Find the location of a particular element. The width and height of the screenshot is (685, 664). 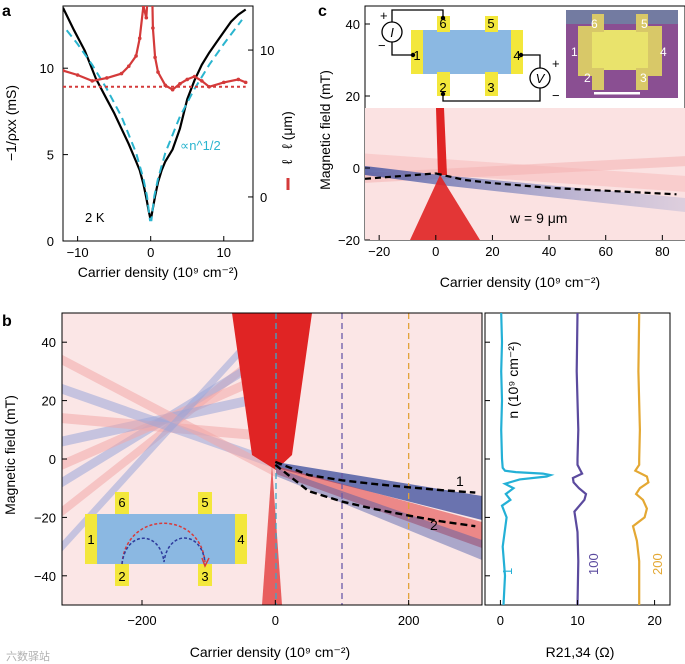

curve-label-2: 2 is located at coordinates (434, 525).